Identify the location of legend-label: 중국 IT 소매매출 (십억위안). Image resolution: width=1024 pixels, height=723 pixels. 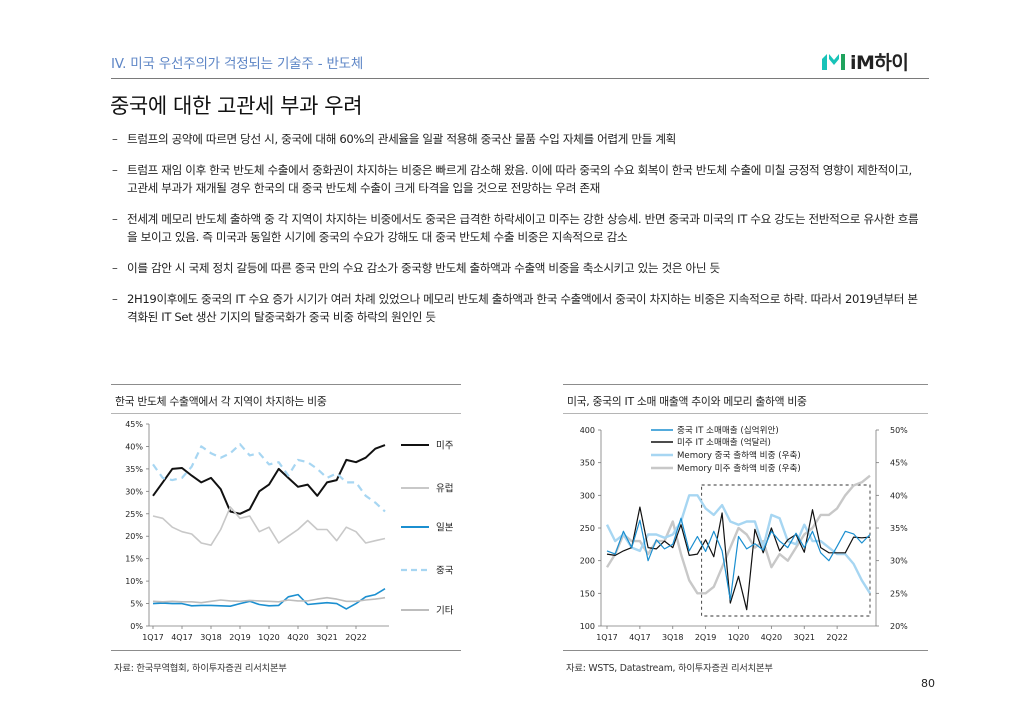
(728, 430).